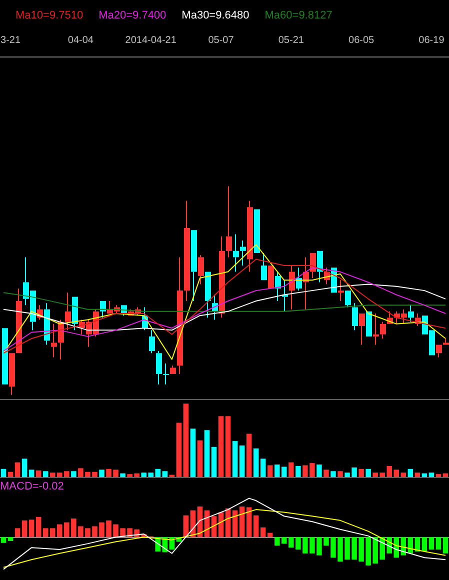  What do you see at coordinates (151, 40) in the screenshot?
I see `x-tick-label: 2014-04-21` at bounding box center [151, 40].